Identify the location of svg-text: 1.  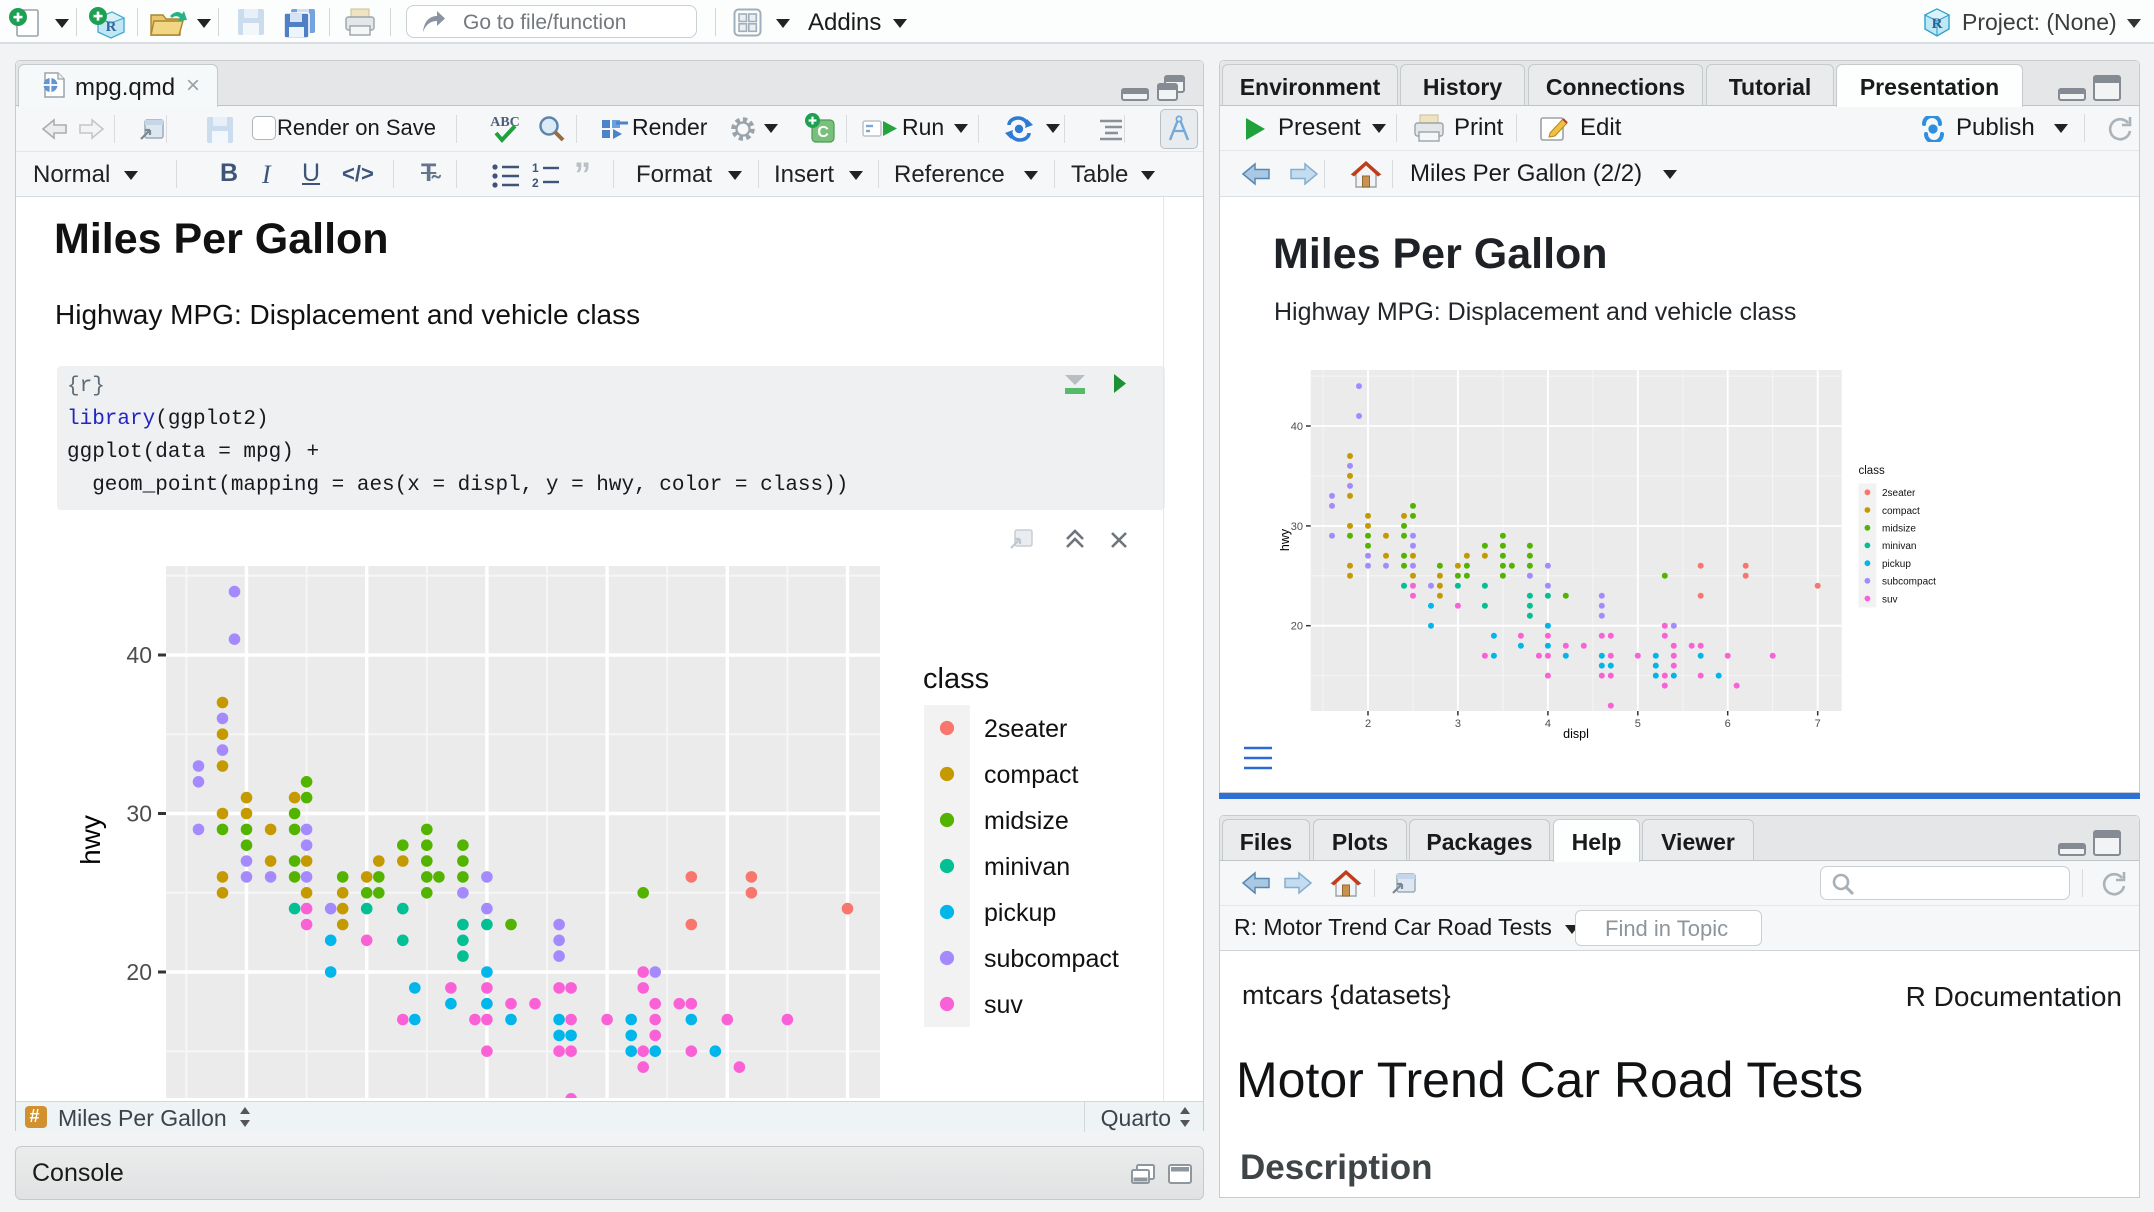
(535, 168).